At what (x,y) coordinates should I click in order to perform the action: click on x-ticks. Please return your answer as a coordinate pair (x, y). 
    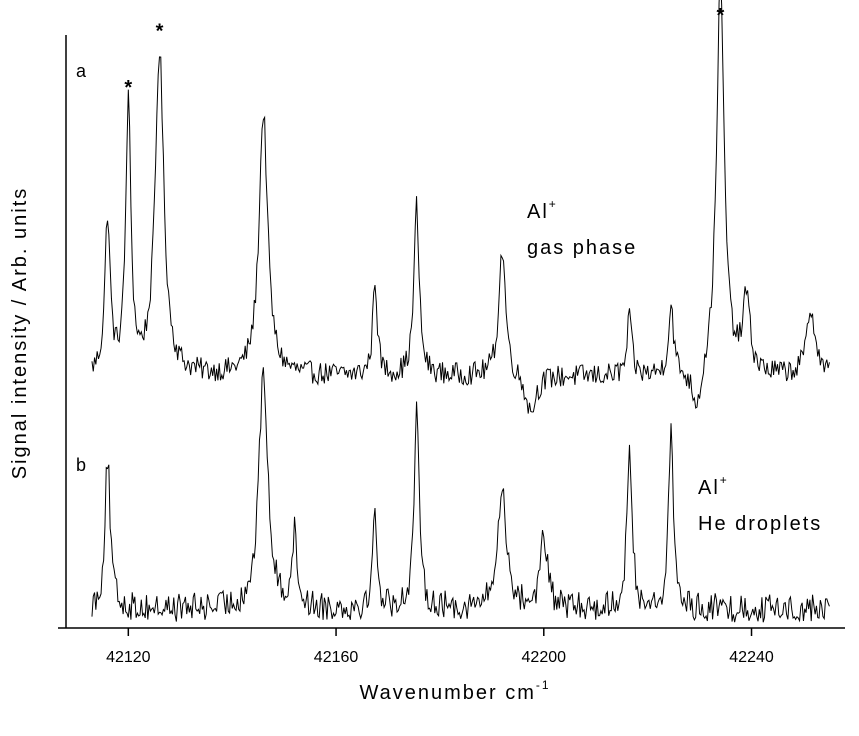
    Looking at the image, I should click on (440, 632).